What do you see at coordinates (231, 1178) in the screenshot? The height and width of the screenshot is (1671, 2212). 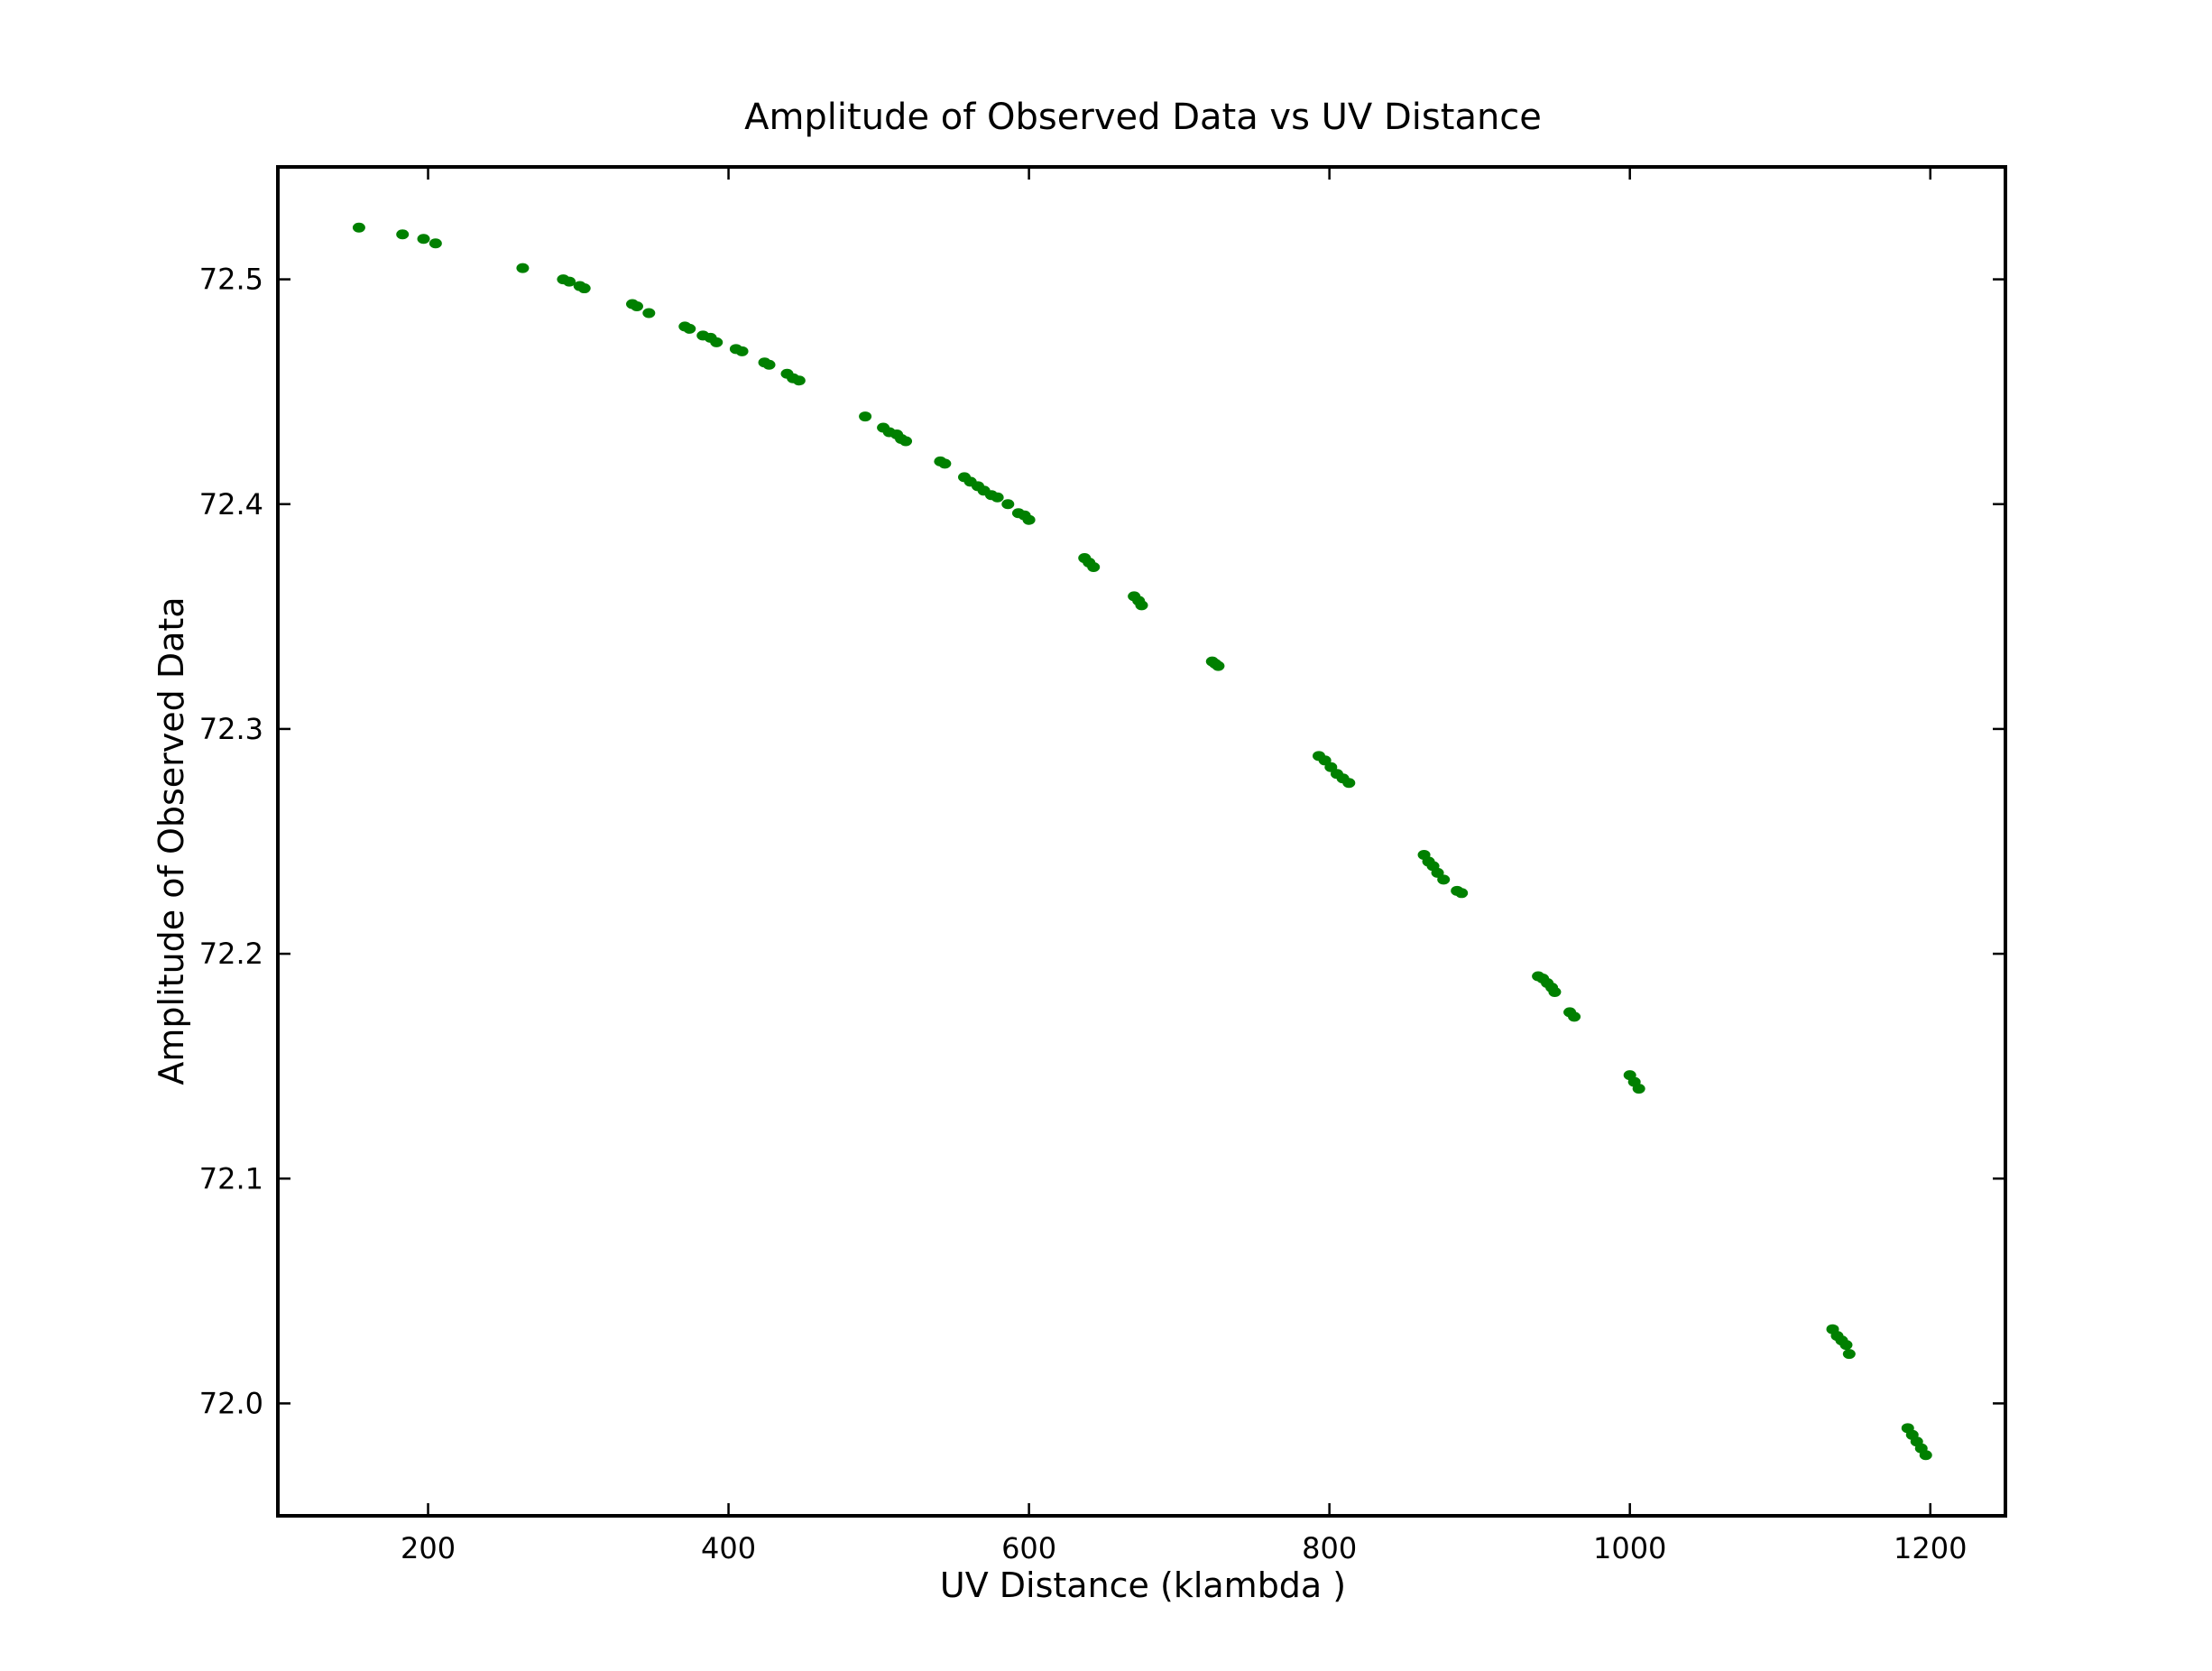 I see `y-tick-label: 72.1` at bounding box center [231, 1178].